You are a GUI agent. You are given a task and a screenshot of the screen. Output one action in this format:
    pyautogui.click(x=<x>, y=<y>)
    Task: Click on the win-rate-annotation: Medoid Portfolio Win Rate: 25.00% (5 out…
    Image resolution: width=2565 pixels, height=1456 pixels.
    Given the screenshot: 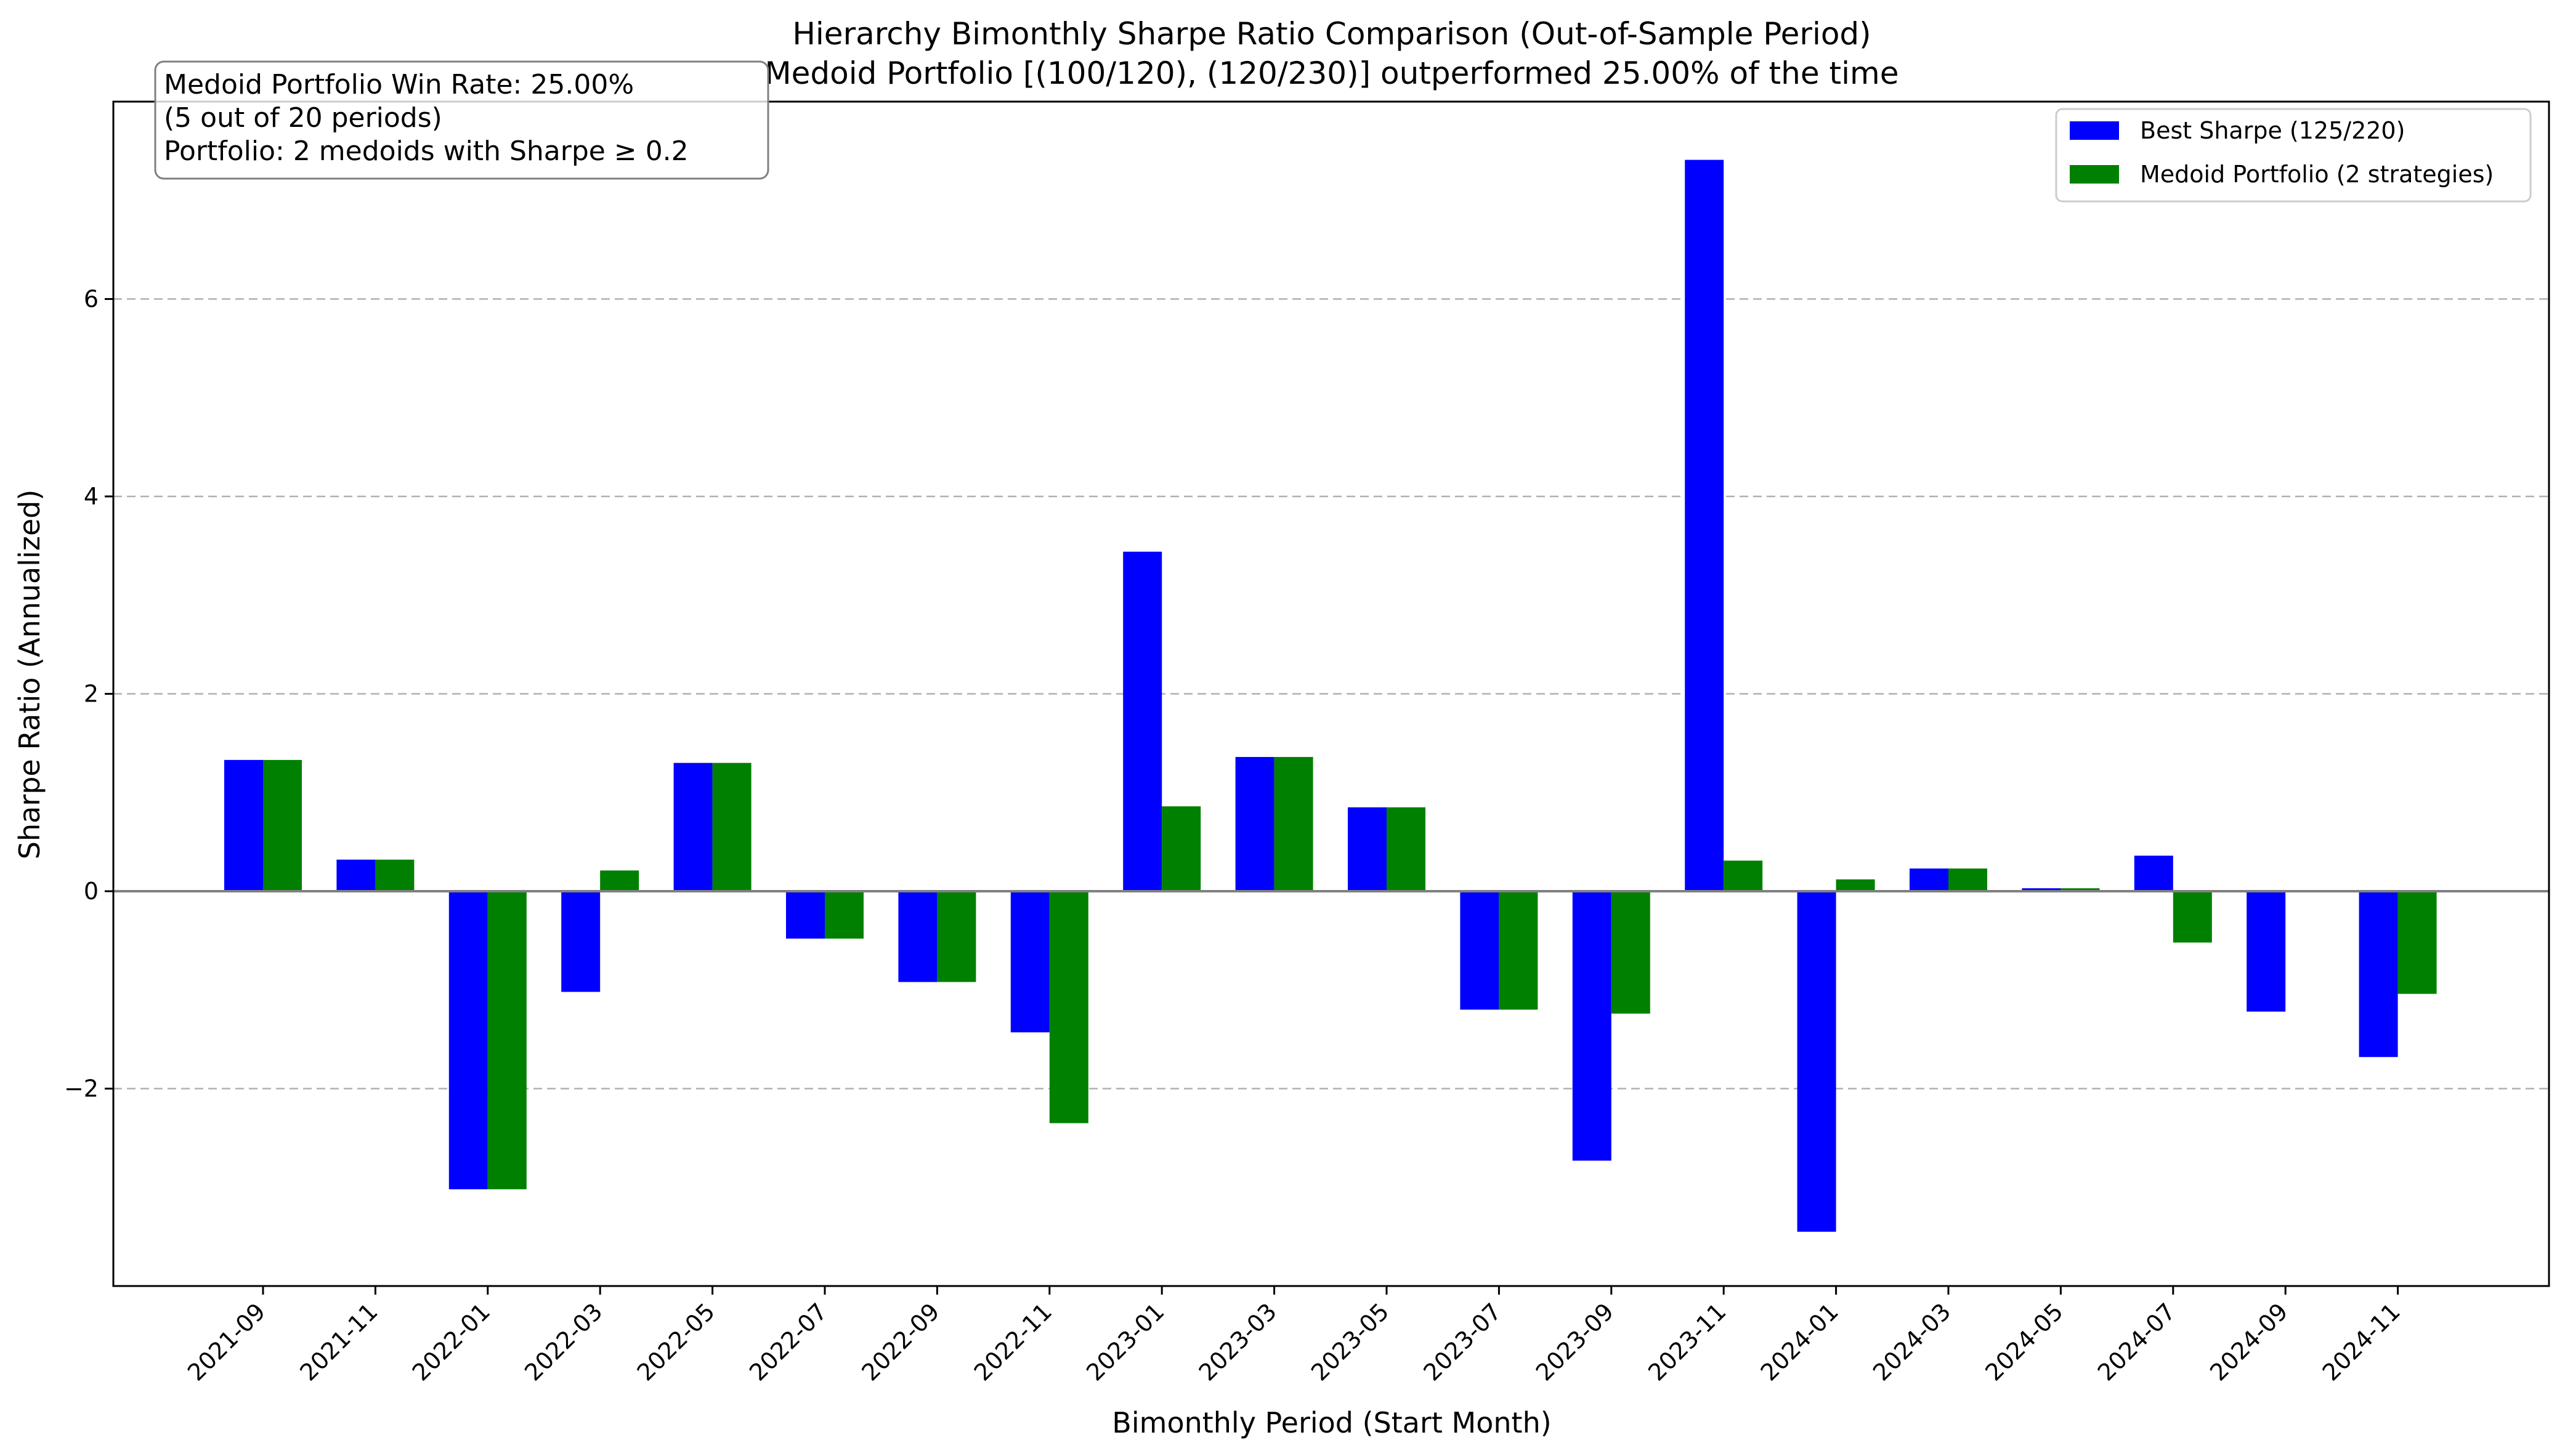 What is the action you would take?
    pyautogui.click(x=461, y=120)
    